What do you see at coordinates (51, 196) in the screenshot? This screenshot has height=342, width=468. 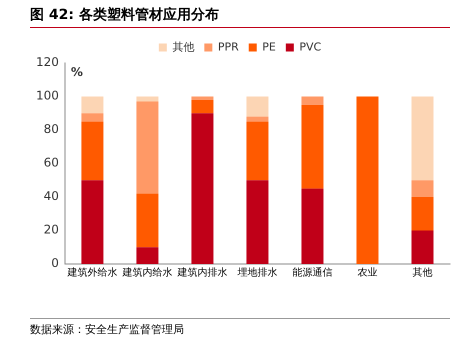 I see `y-tick-label: 40` at bounding box center [51, 196].